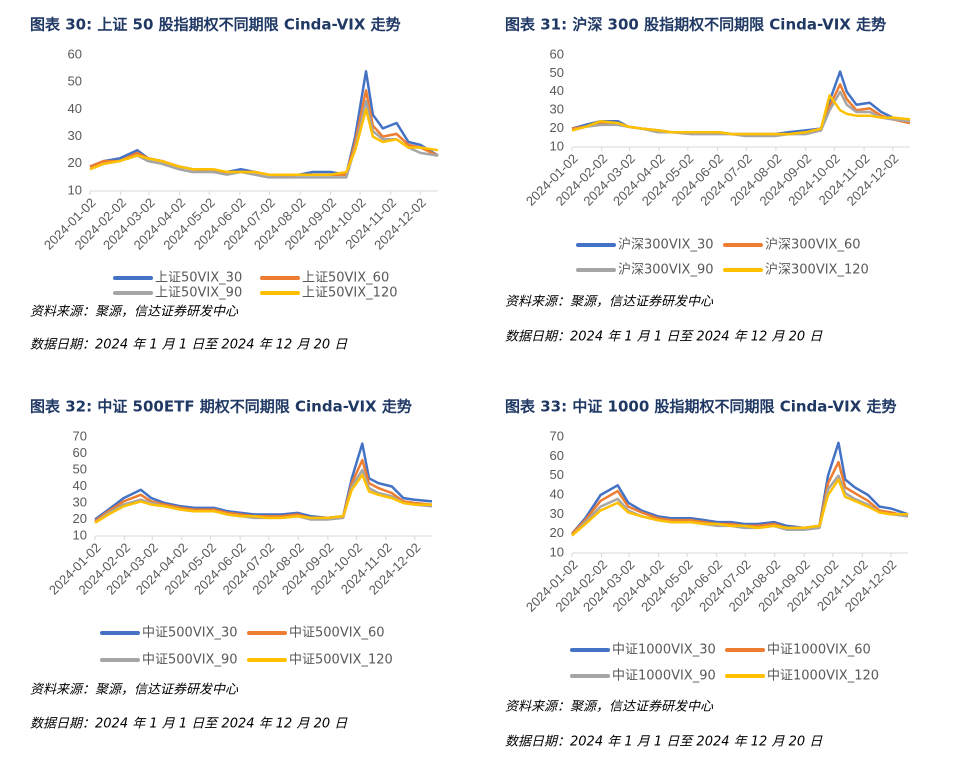 Image resolution: width=960 pixels, height=762 pixels. What do you see at coordinates (695, 25) in the screenshot?
I see `chart-title: 图表 31: 沪深 300 股指期权不同期限 Cinda-VIX 走势` at bounding box center [695, 25].